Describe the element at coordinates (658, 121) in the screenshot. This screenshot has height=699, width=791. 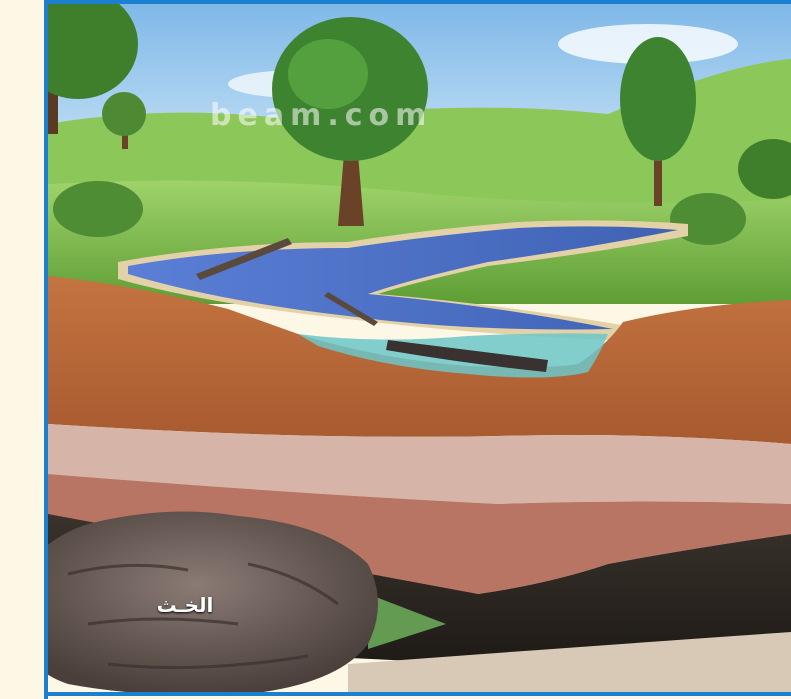
I see `tree-right` at that location.